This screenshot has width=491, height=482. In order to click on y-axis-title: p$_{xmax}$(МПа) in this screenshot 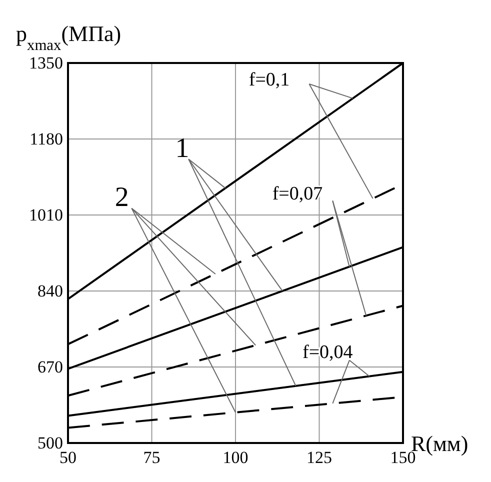, I will do `click(69, 37)`.